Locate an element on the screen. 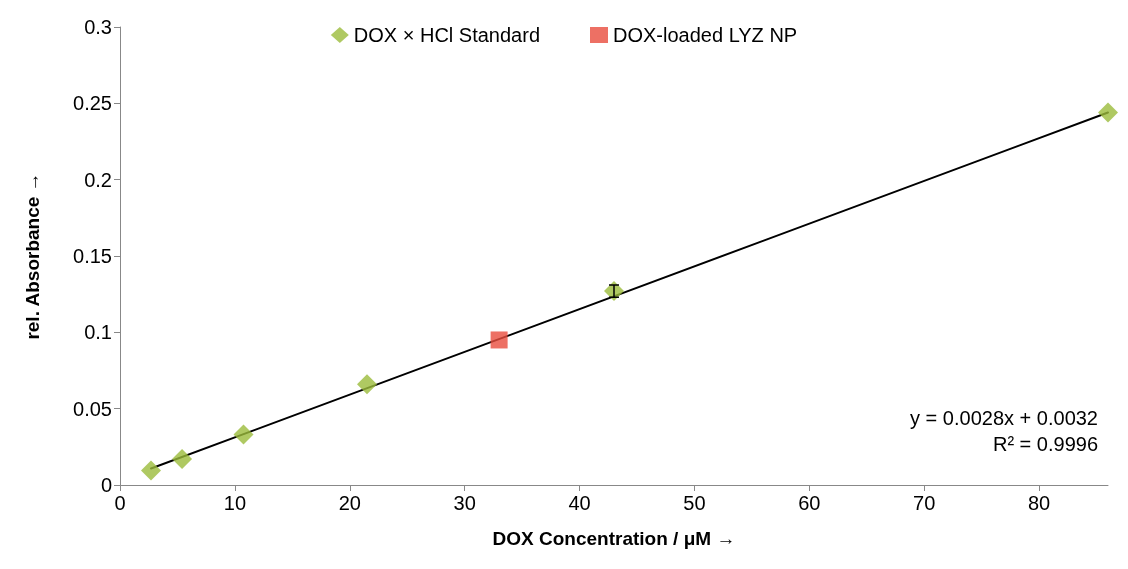  annotation: y = 0.0028x + 0.0032 is located at coordinates (1004, 418).